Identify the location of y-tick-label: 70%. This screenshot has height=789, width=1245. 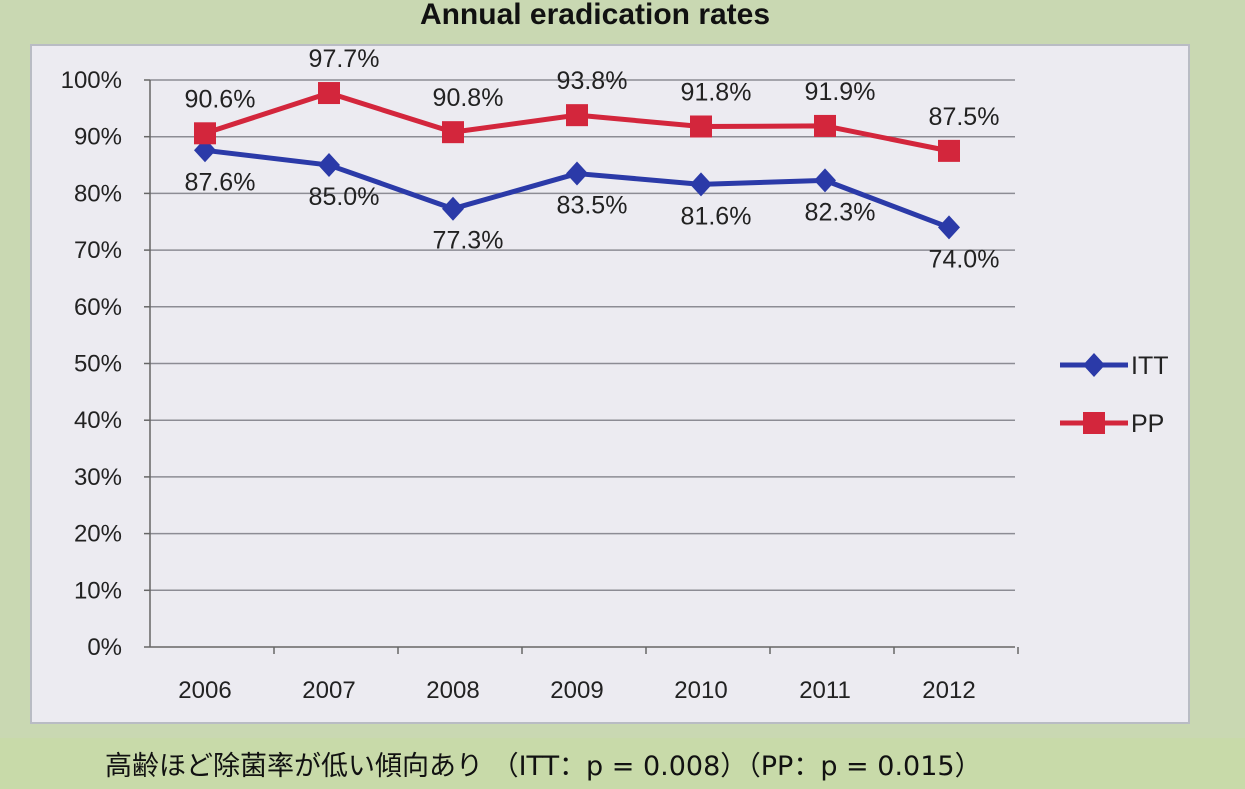
(98, 250).